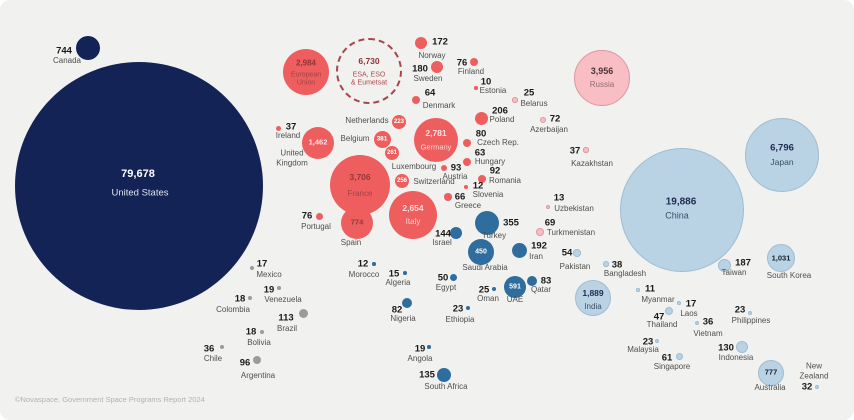 Image resolution: width=854 pixels, height=420 pixels. Describe the element at coordinates (262, 332) in the screenshot. I see `bubble-bolivia` at that location.